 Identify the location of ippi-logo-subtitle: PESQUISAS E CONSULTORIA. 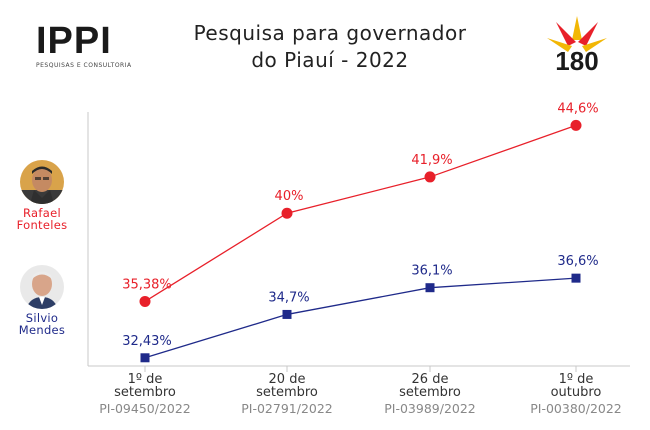
(84, 65).